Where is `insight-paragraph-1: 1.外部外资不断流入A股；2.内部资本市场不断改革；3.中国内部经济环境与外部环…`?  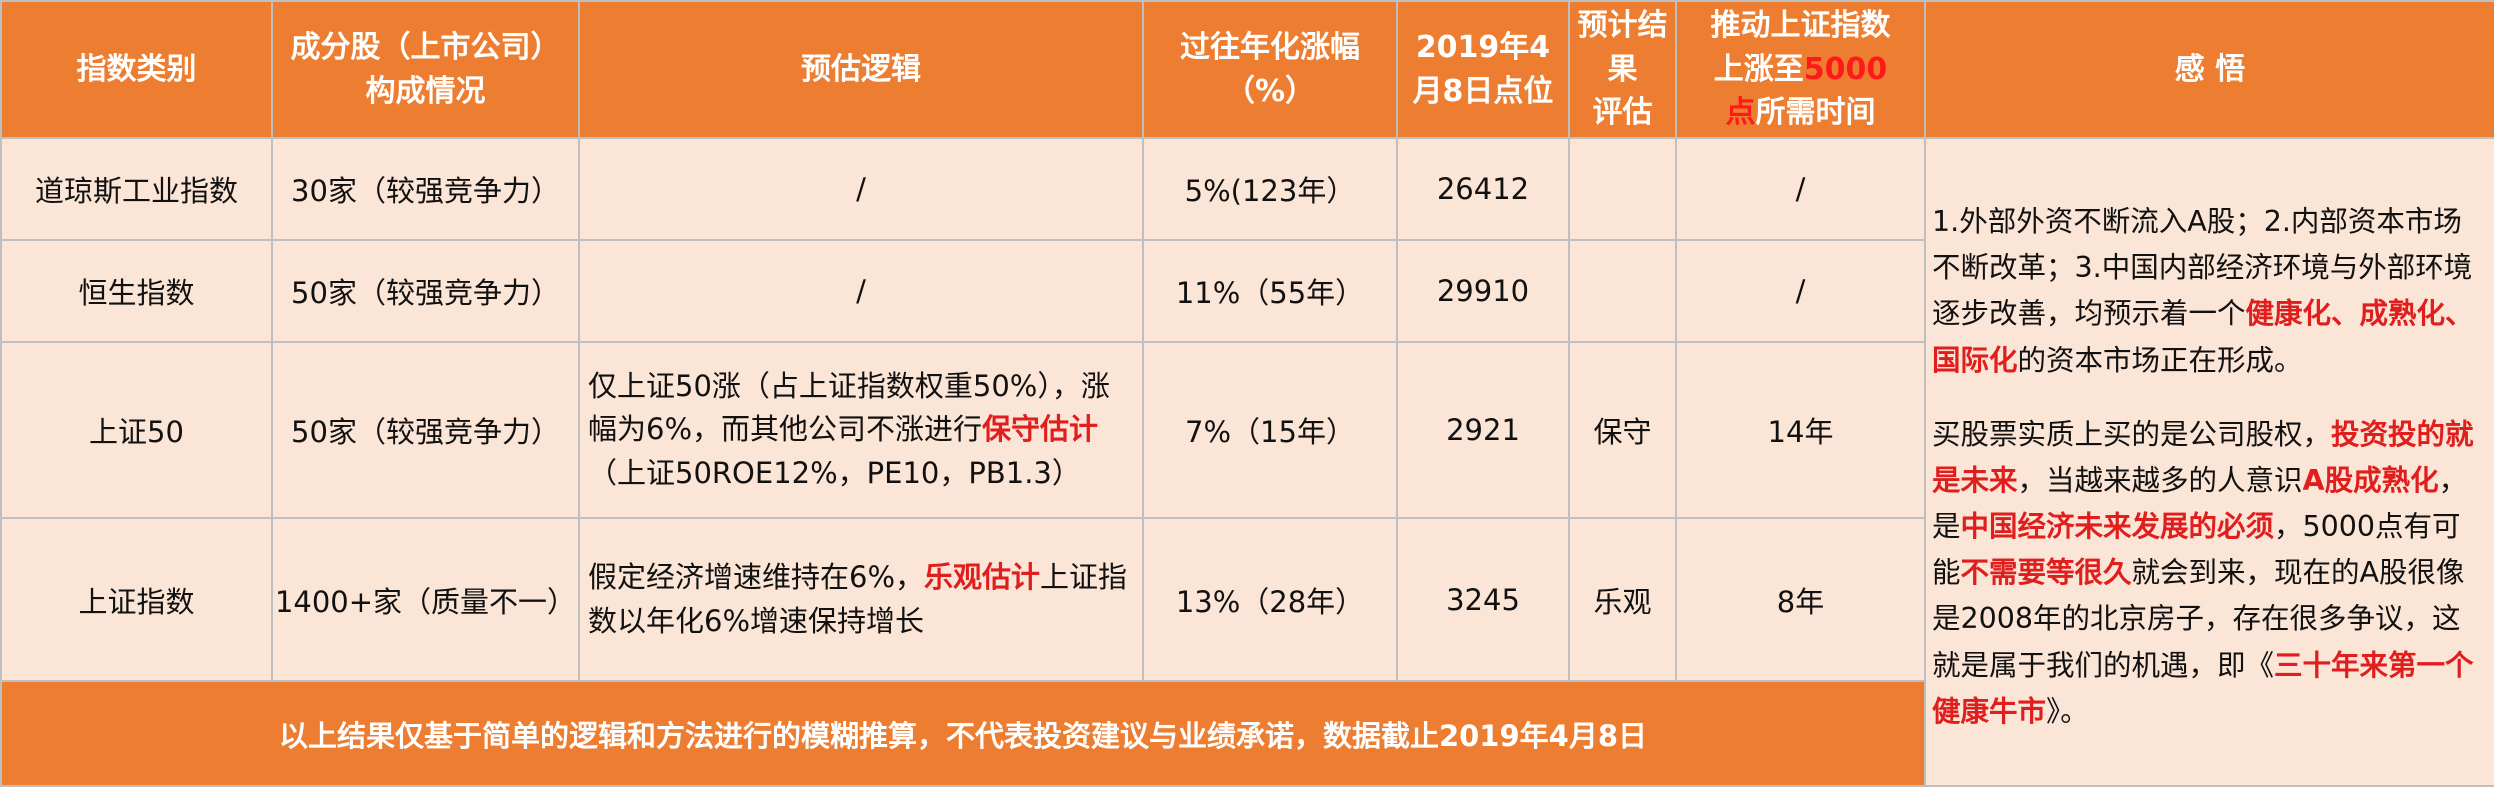
insight-paragraph-1: 1.外部外资不断流入A股；2.内部资本市场不断改革；3.中国内部经济环境与外部环… is located at coordinates (2203, 291).